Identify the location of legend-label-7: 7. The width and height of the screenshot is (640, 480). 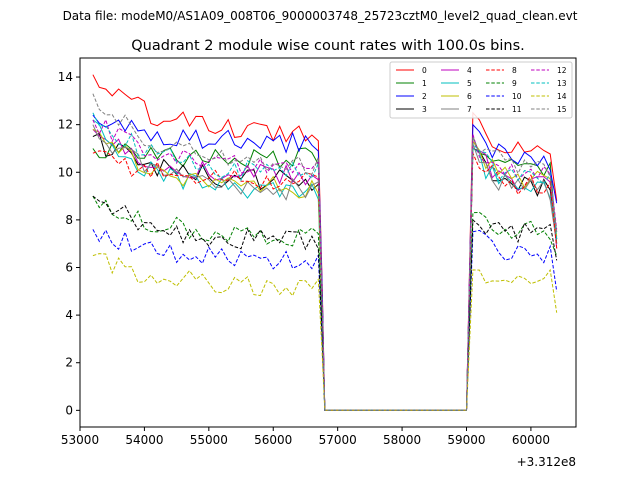
(469, 109).